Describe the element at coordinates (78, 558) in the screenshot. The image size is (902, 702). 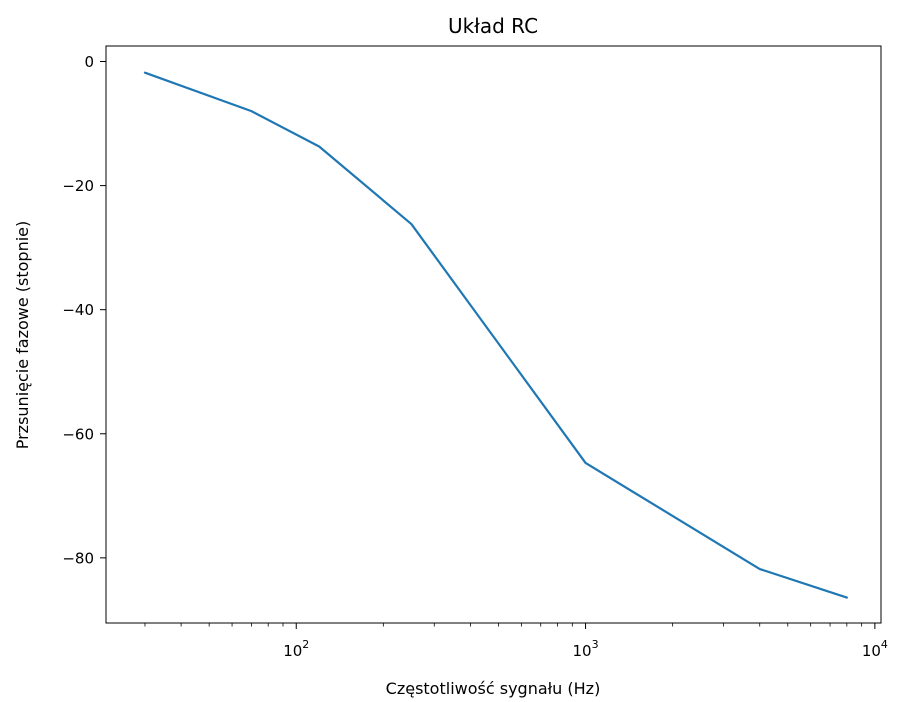
I see `y-tick-label: −80` at that location.